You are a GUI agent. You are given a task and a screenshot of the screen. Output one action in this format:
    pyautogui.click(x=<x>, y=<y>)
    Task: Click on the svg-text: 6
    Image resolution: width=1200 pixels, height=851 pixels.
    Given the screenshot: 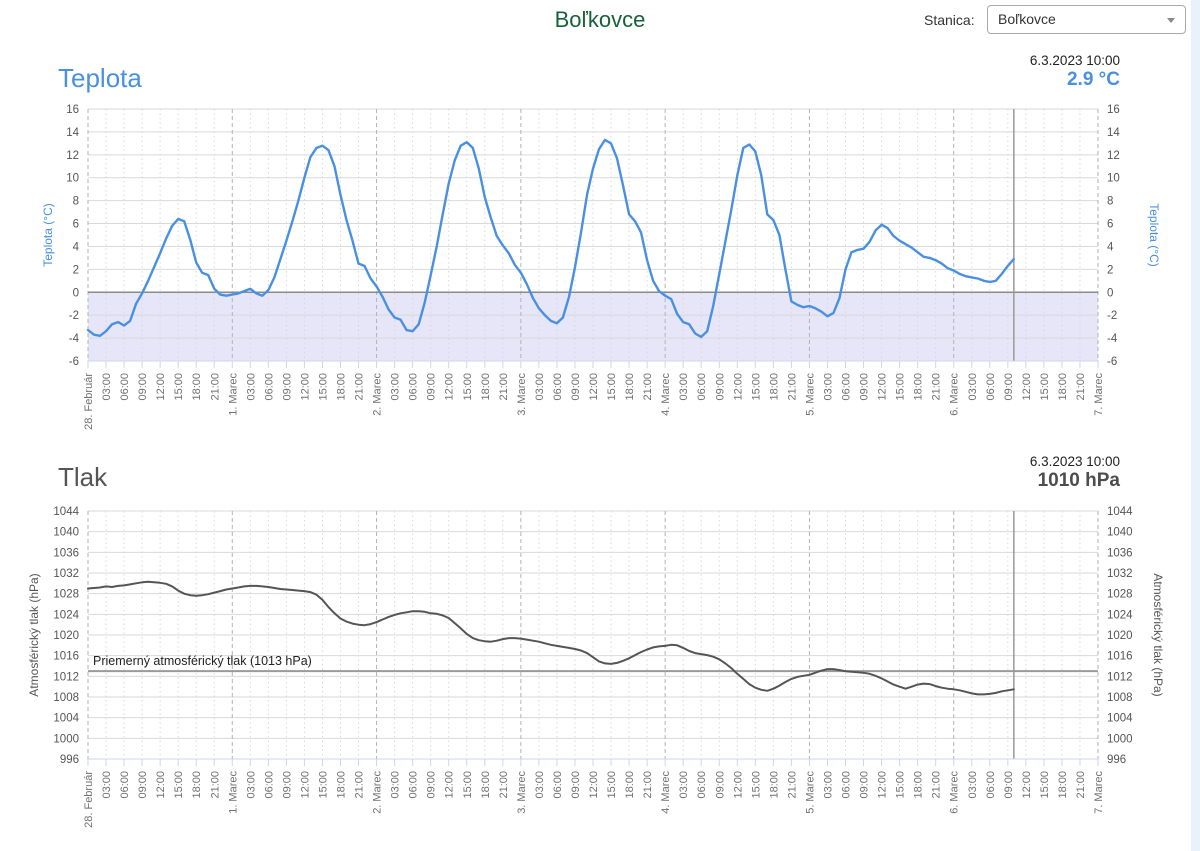 What is the action you would take?
    pyautogui.click(x=76, y=225)
    